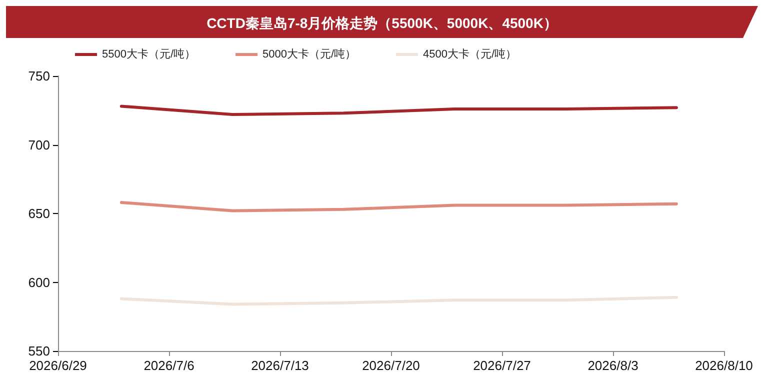 This screenshot has width=764, height=384. Describe the element at coordinates (39, 76) in the screenshot. I see `y-tick-label: 750` at that location.